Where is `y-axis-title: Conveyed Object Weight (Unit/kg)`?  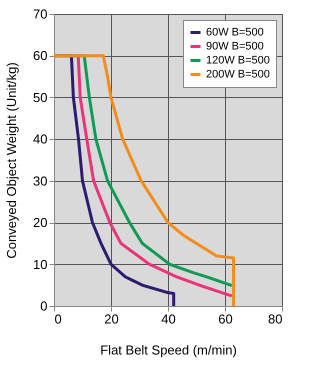
y-axis-title: Conveyed Object Weight (Unit/kg) is located at coordinates (12, 160).